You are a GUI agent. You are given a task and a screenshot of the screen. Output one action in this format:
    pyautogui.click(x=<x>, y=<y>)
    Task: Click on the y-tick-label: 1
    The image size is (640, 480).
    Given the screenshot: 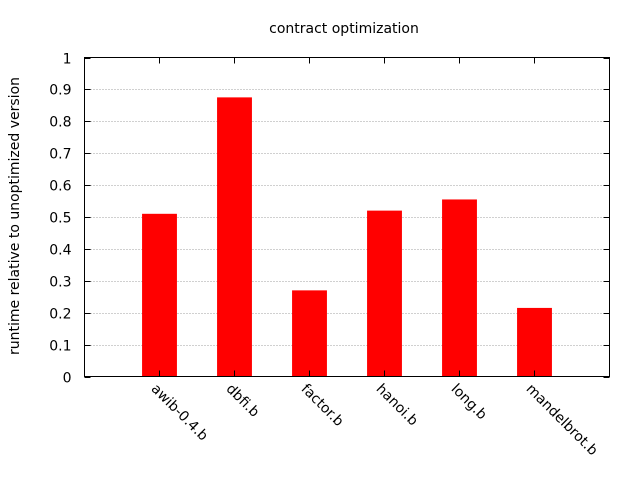 What is the action you would take?
    pyautogui.click(x=67, y=60)
    